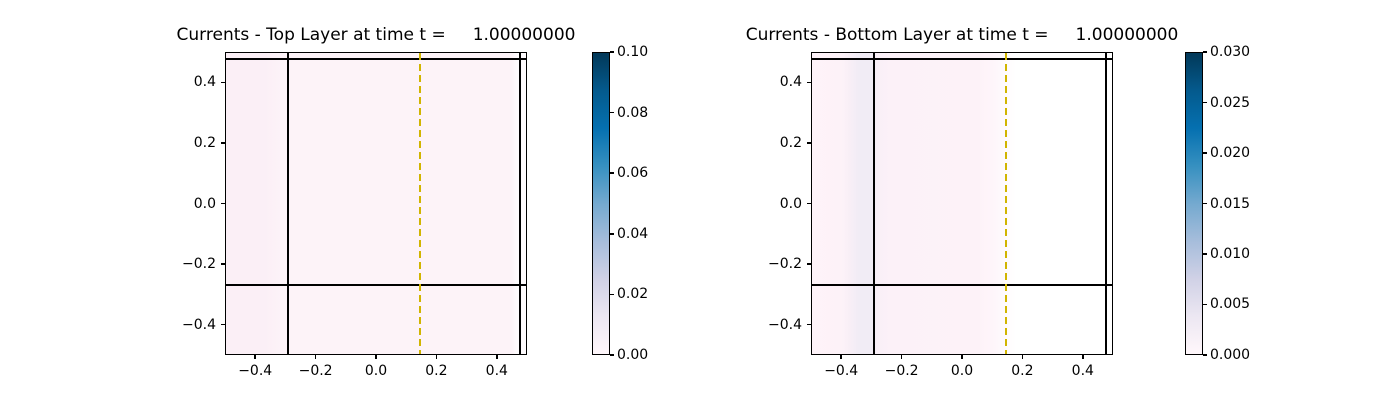 This screenshot has height=400, width=1400. Describe the element at coordinates (633, 355) in the screenshot. I see `colorbar-tick-label: 0.00` at that location.